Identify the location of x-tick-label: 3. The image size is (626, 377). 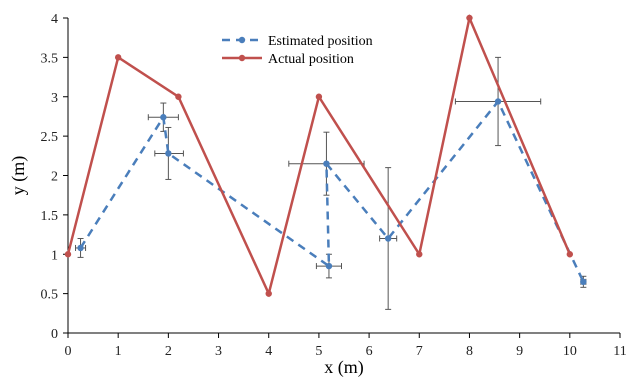
(218, 351).